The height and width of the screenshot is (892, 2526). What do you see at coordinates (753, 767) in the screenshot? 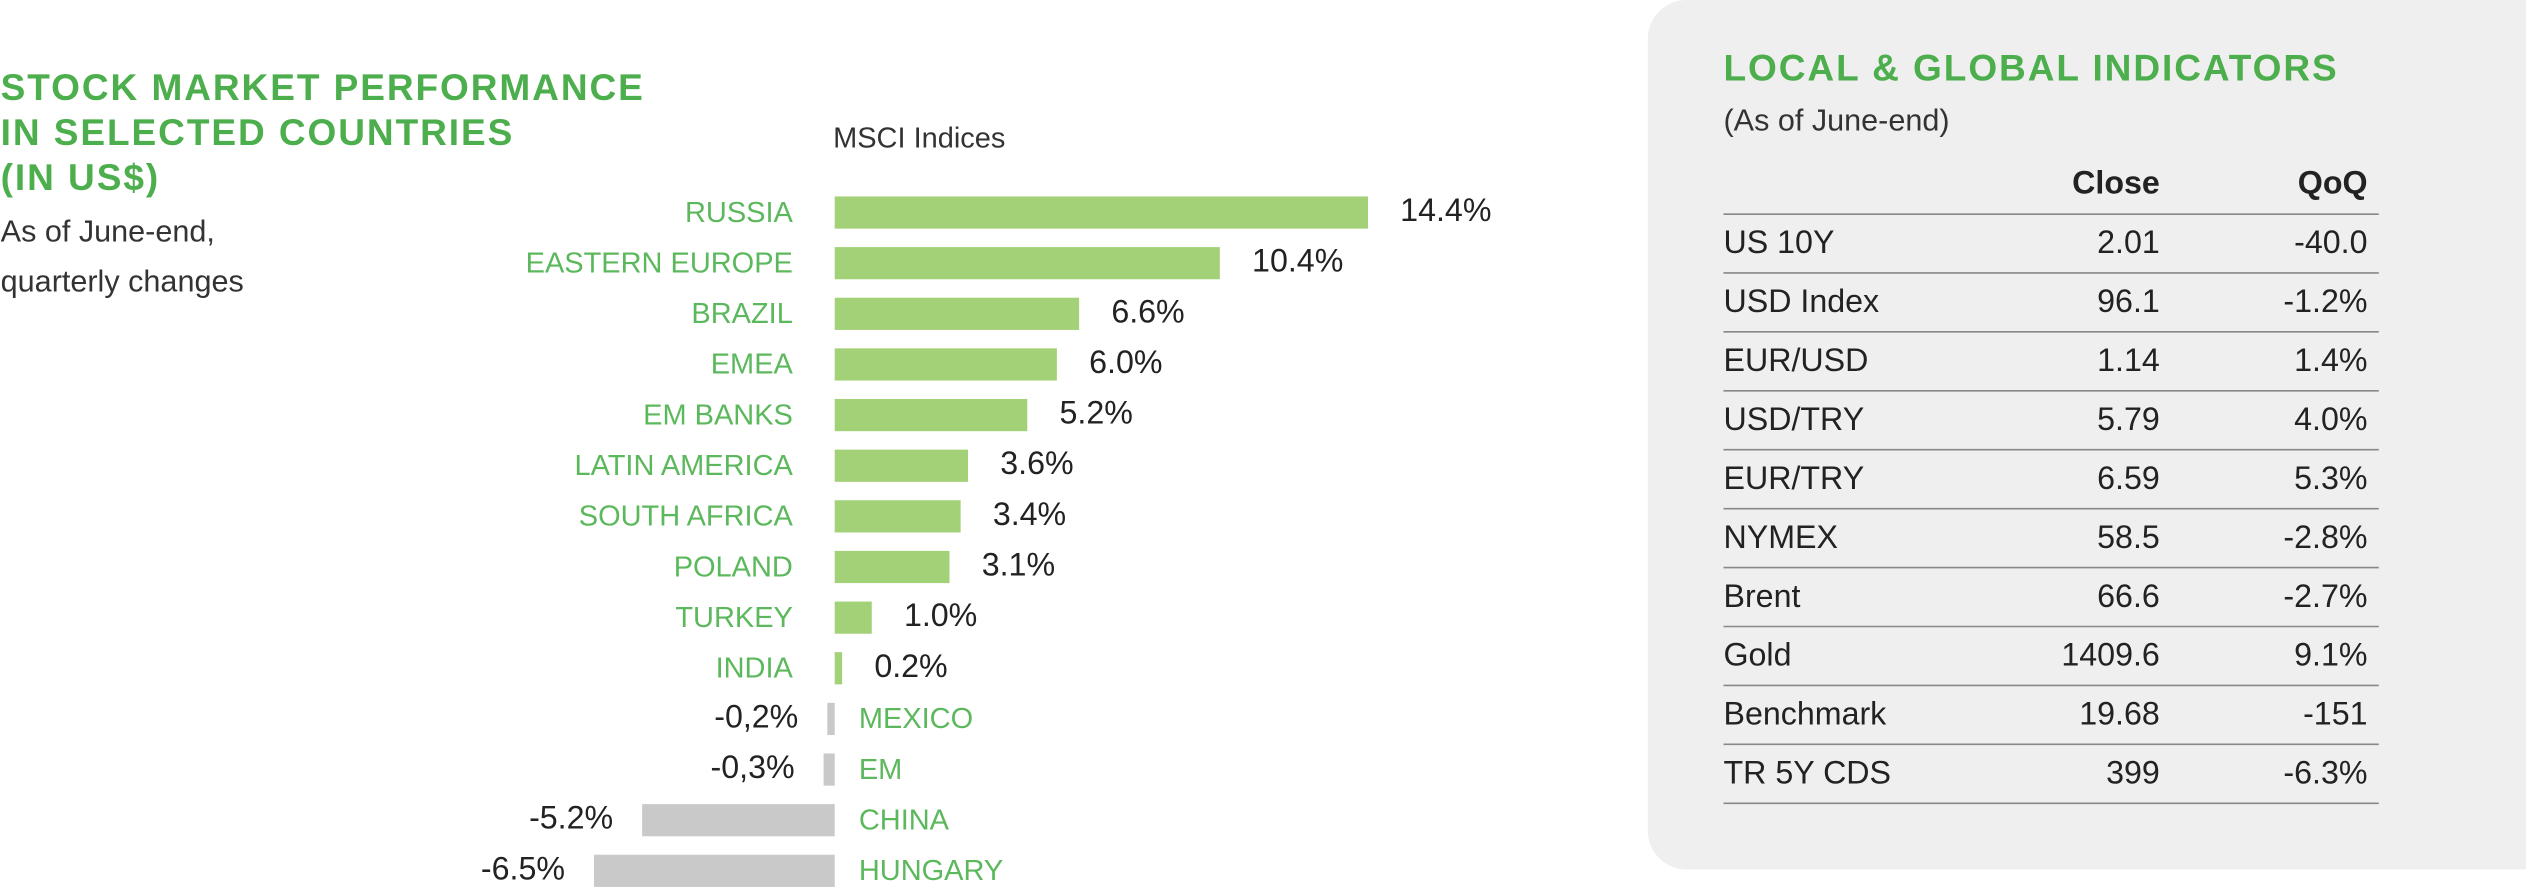
I see `value-label: -0,3%` at bounding box center [753, 767].